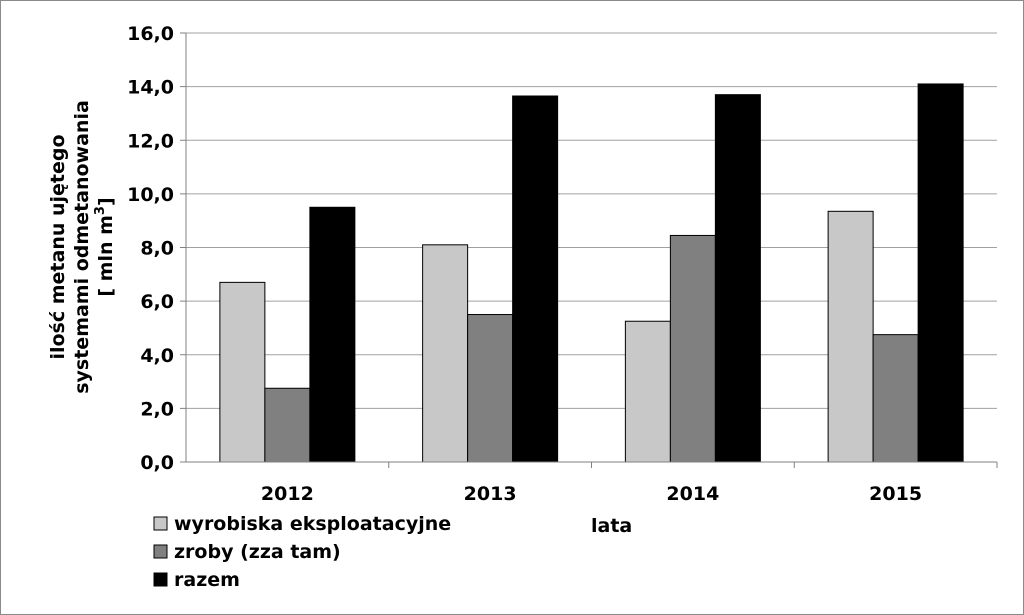 The image size is (1024, 615). What do you see at coordinates (100, 210) in the screenshot?
I see `y-axis-title-unit-sup: 3` at bounding box center [100, 210].